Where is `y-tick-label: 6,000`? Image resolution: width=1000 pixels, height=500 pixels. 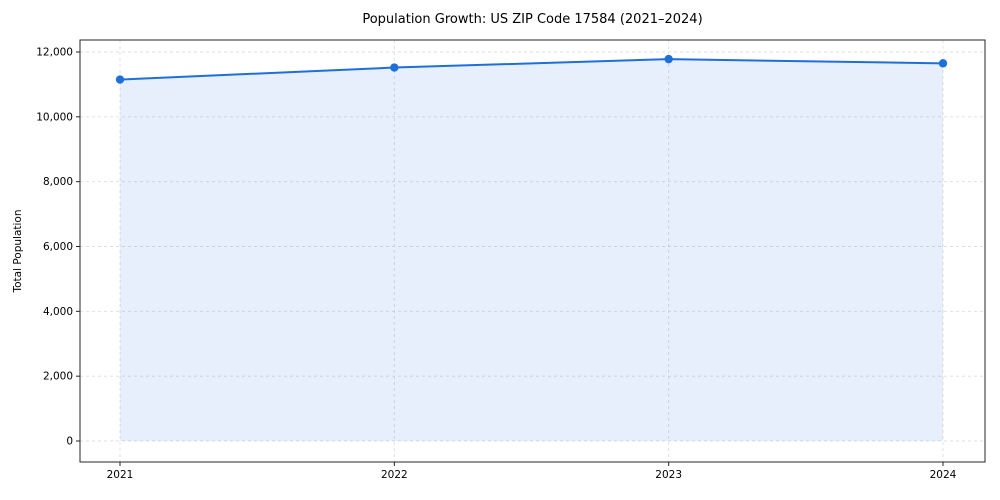
y-tick-label: 6,000 is located at coordinates (58, 247).